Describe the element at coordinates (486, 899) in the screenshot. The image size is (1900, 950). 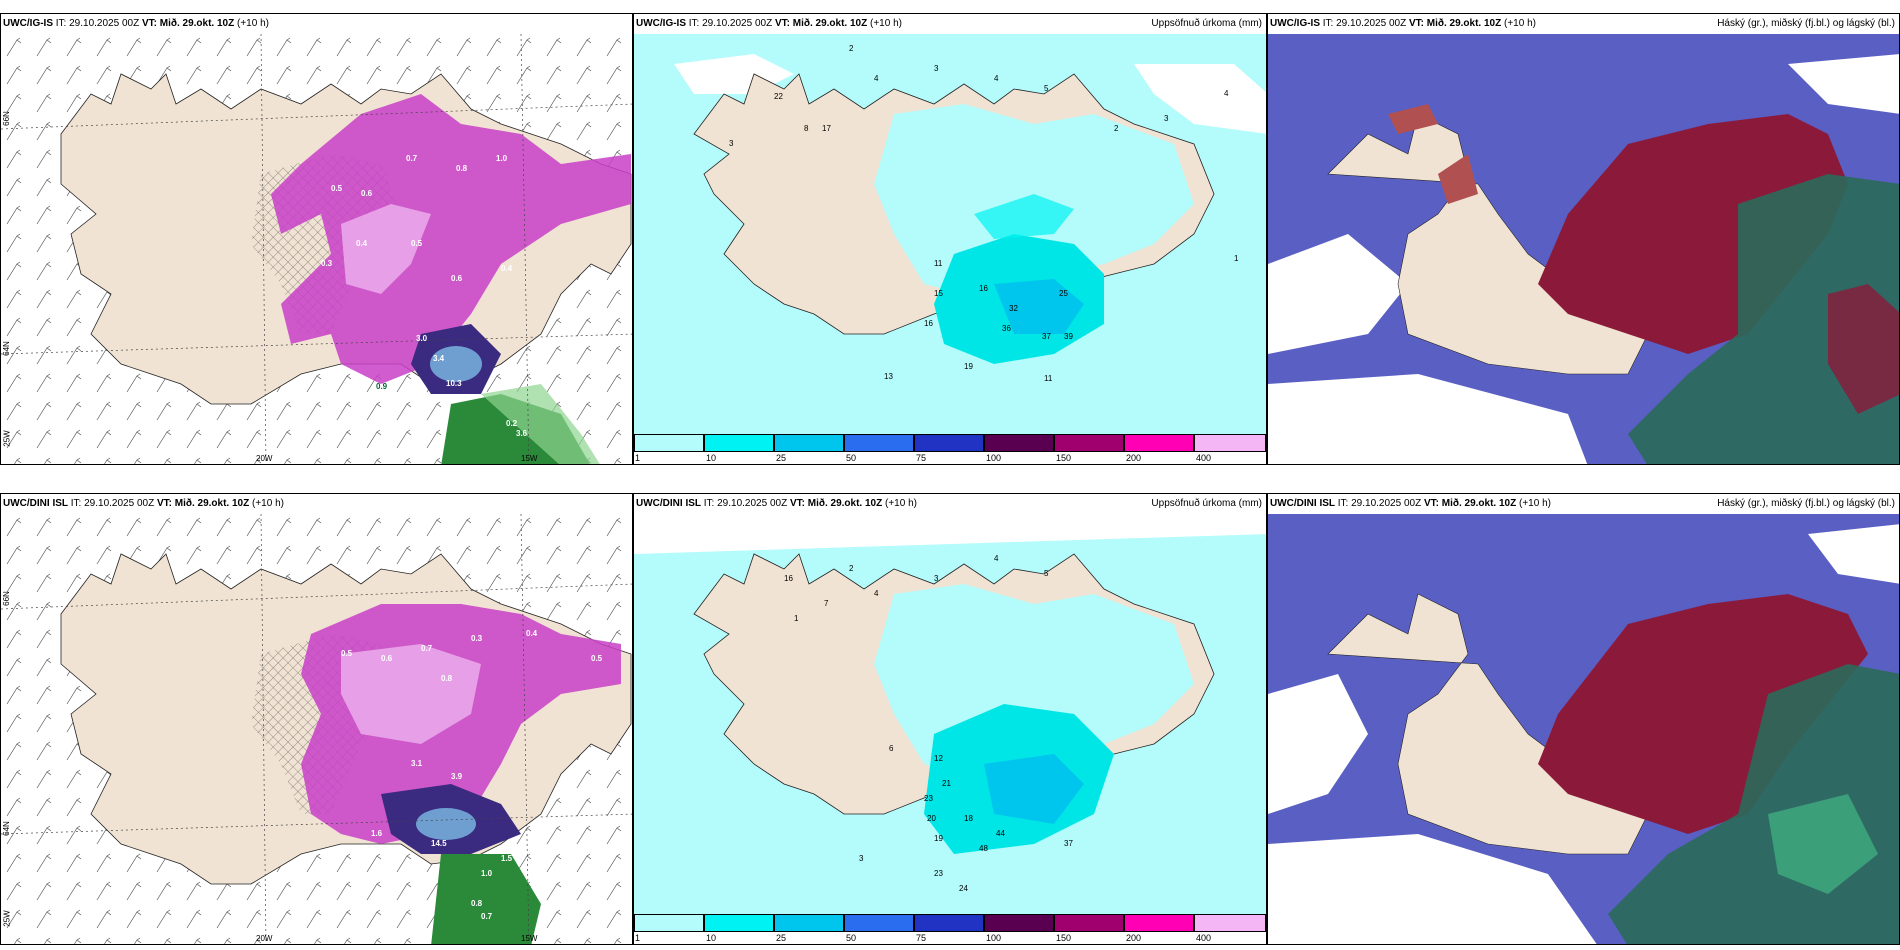
I see `rain-area` at that location.